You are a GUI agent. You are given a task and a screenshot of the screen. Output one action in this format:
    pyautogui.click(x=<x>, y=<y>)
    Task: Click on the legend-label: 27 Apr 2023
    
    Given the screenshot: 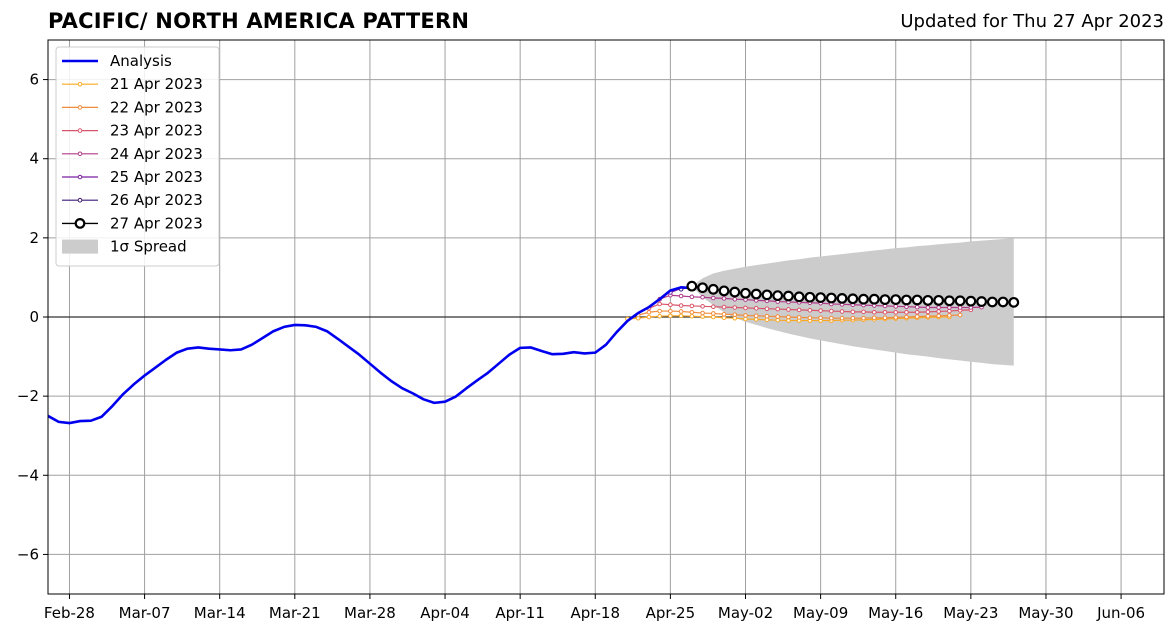 What is the action you would take?
    pyautogui.click(x=156, y=223)
    